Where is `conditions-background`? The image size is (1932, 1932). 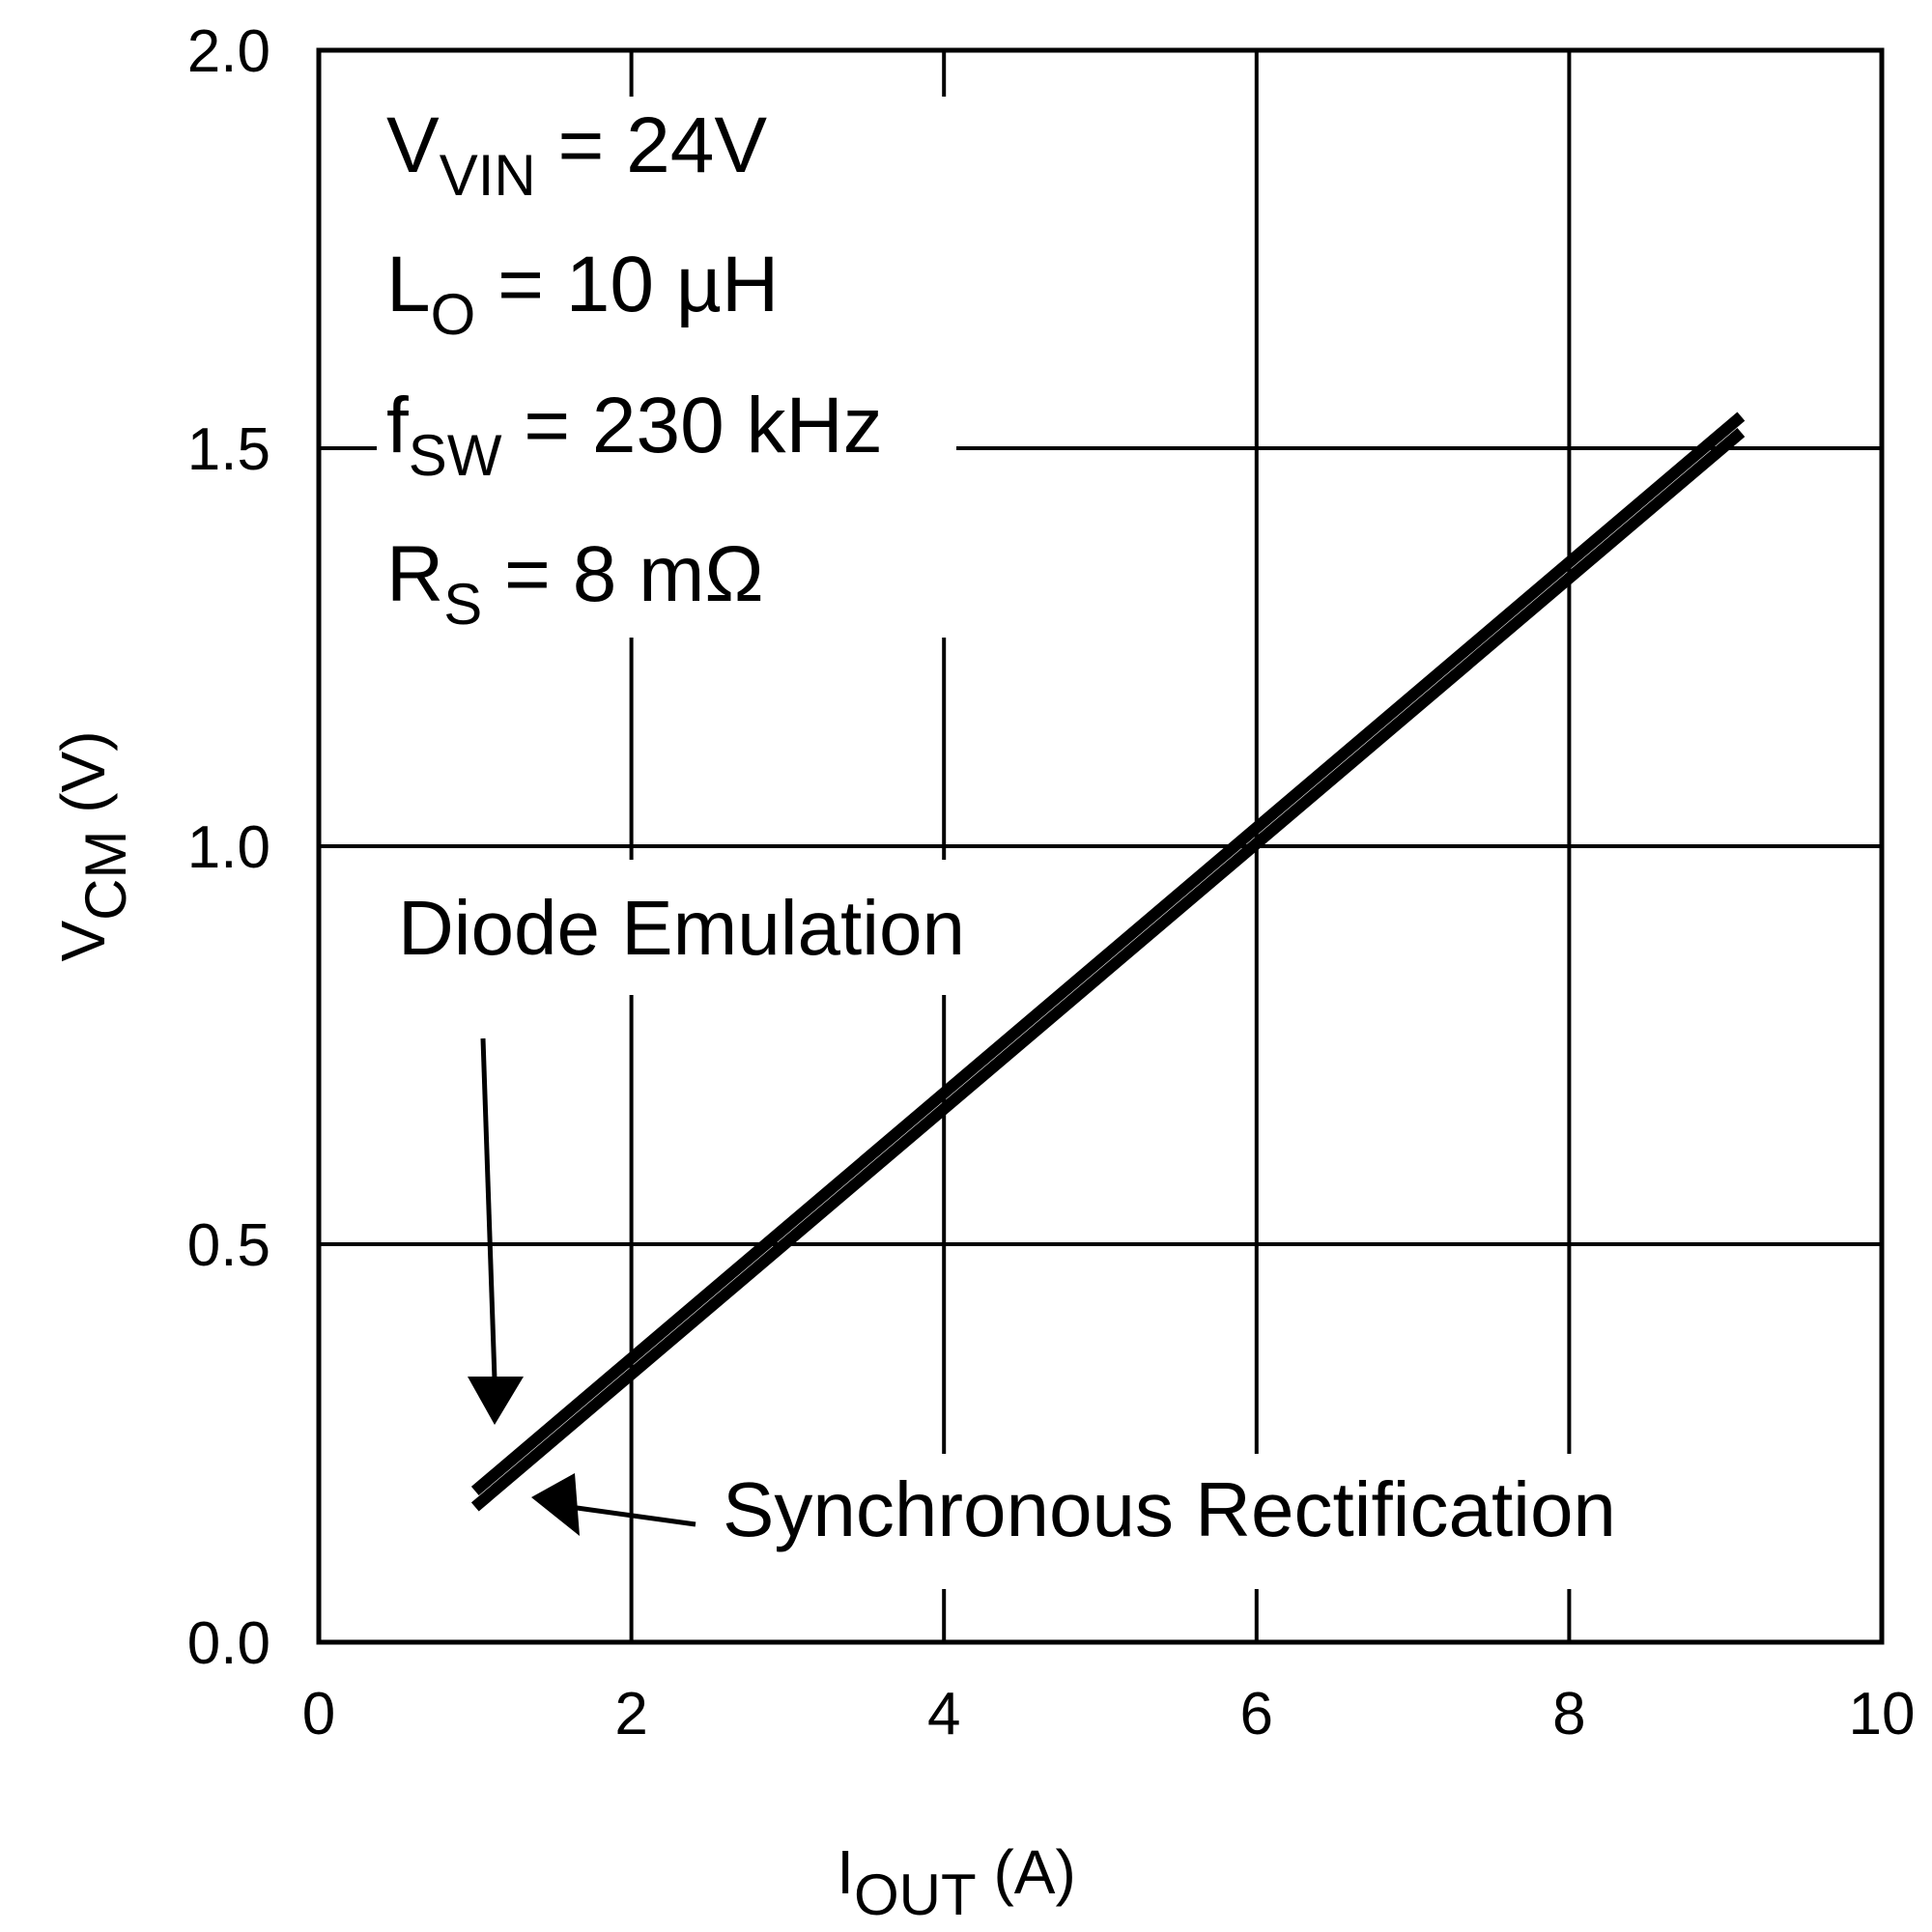
conditions-background is located at coordinates (666, 367).